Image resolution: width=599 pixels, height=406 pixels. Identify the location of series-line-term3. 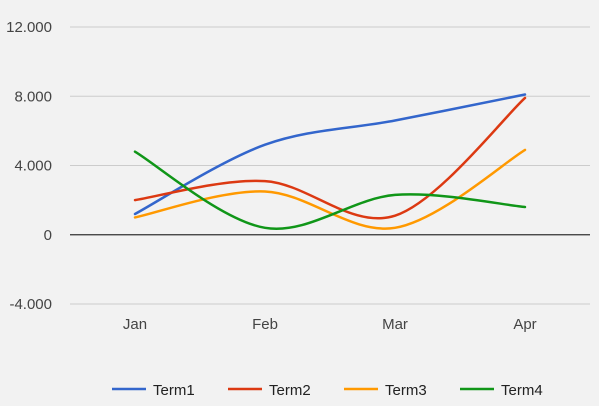
(330, 189).